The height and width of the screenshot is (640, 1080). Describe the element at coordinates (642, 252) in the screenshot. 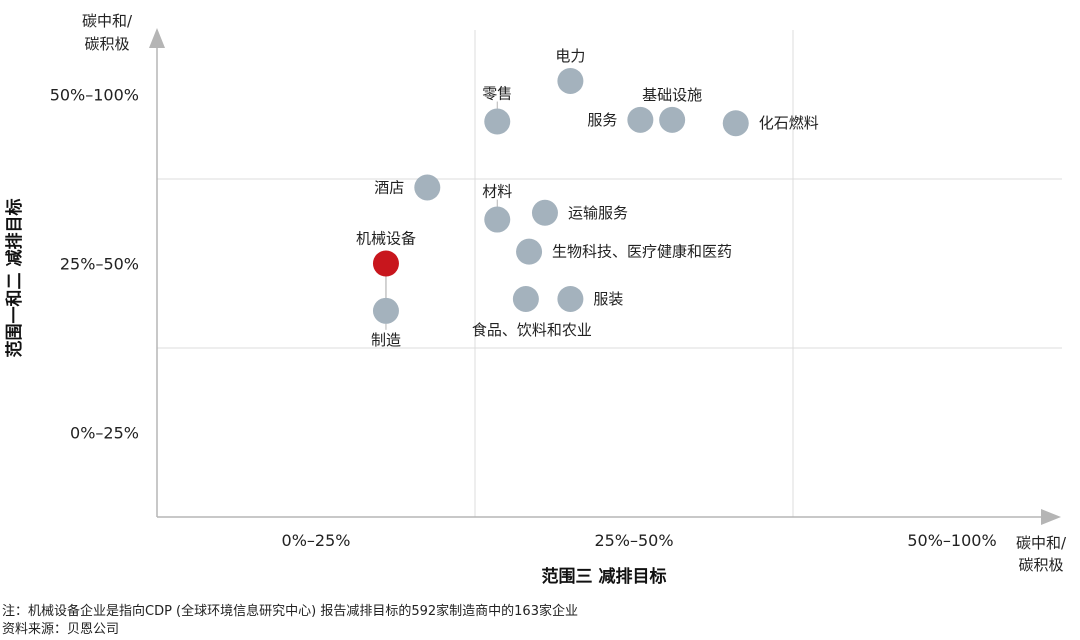

I see `point-label: 生物科技、医疗健康和医药` at that location.